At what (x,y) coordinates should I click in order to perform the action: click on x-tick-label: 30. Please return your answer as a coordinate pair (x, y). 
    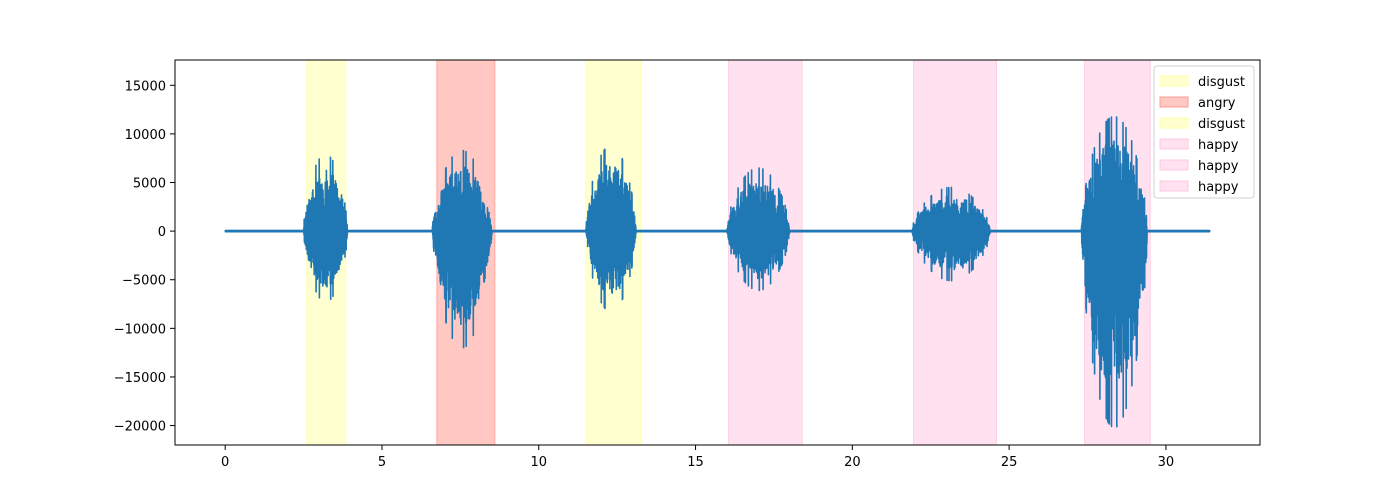
    Looking at the image, I should click on (1166, 462).